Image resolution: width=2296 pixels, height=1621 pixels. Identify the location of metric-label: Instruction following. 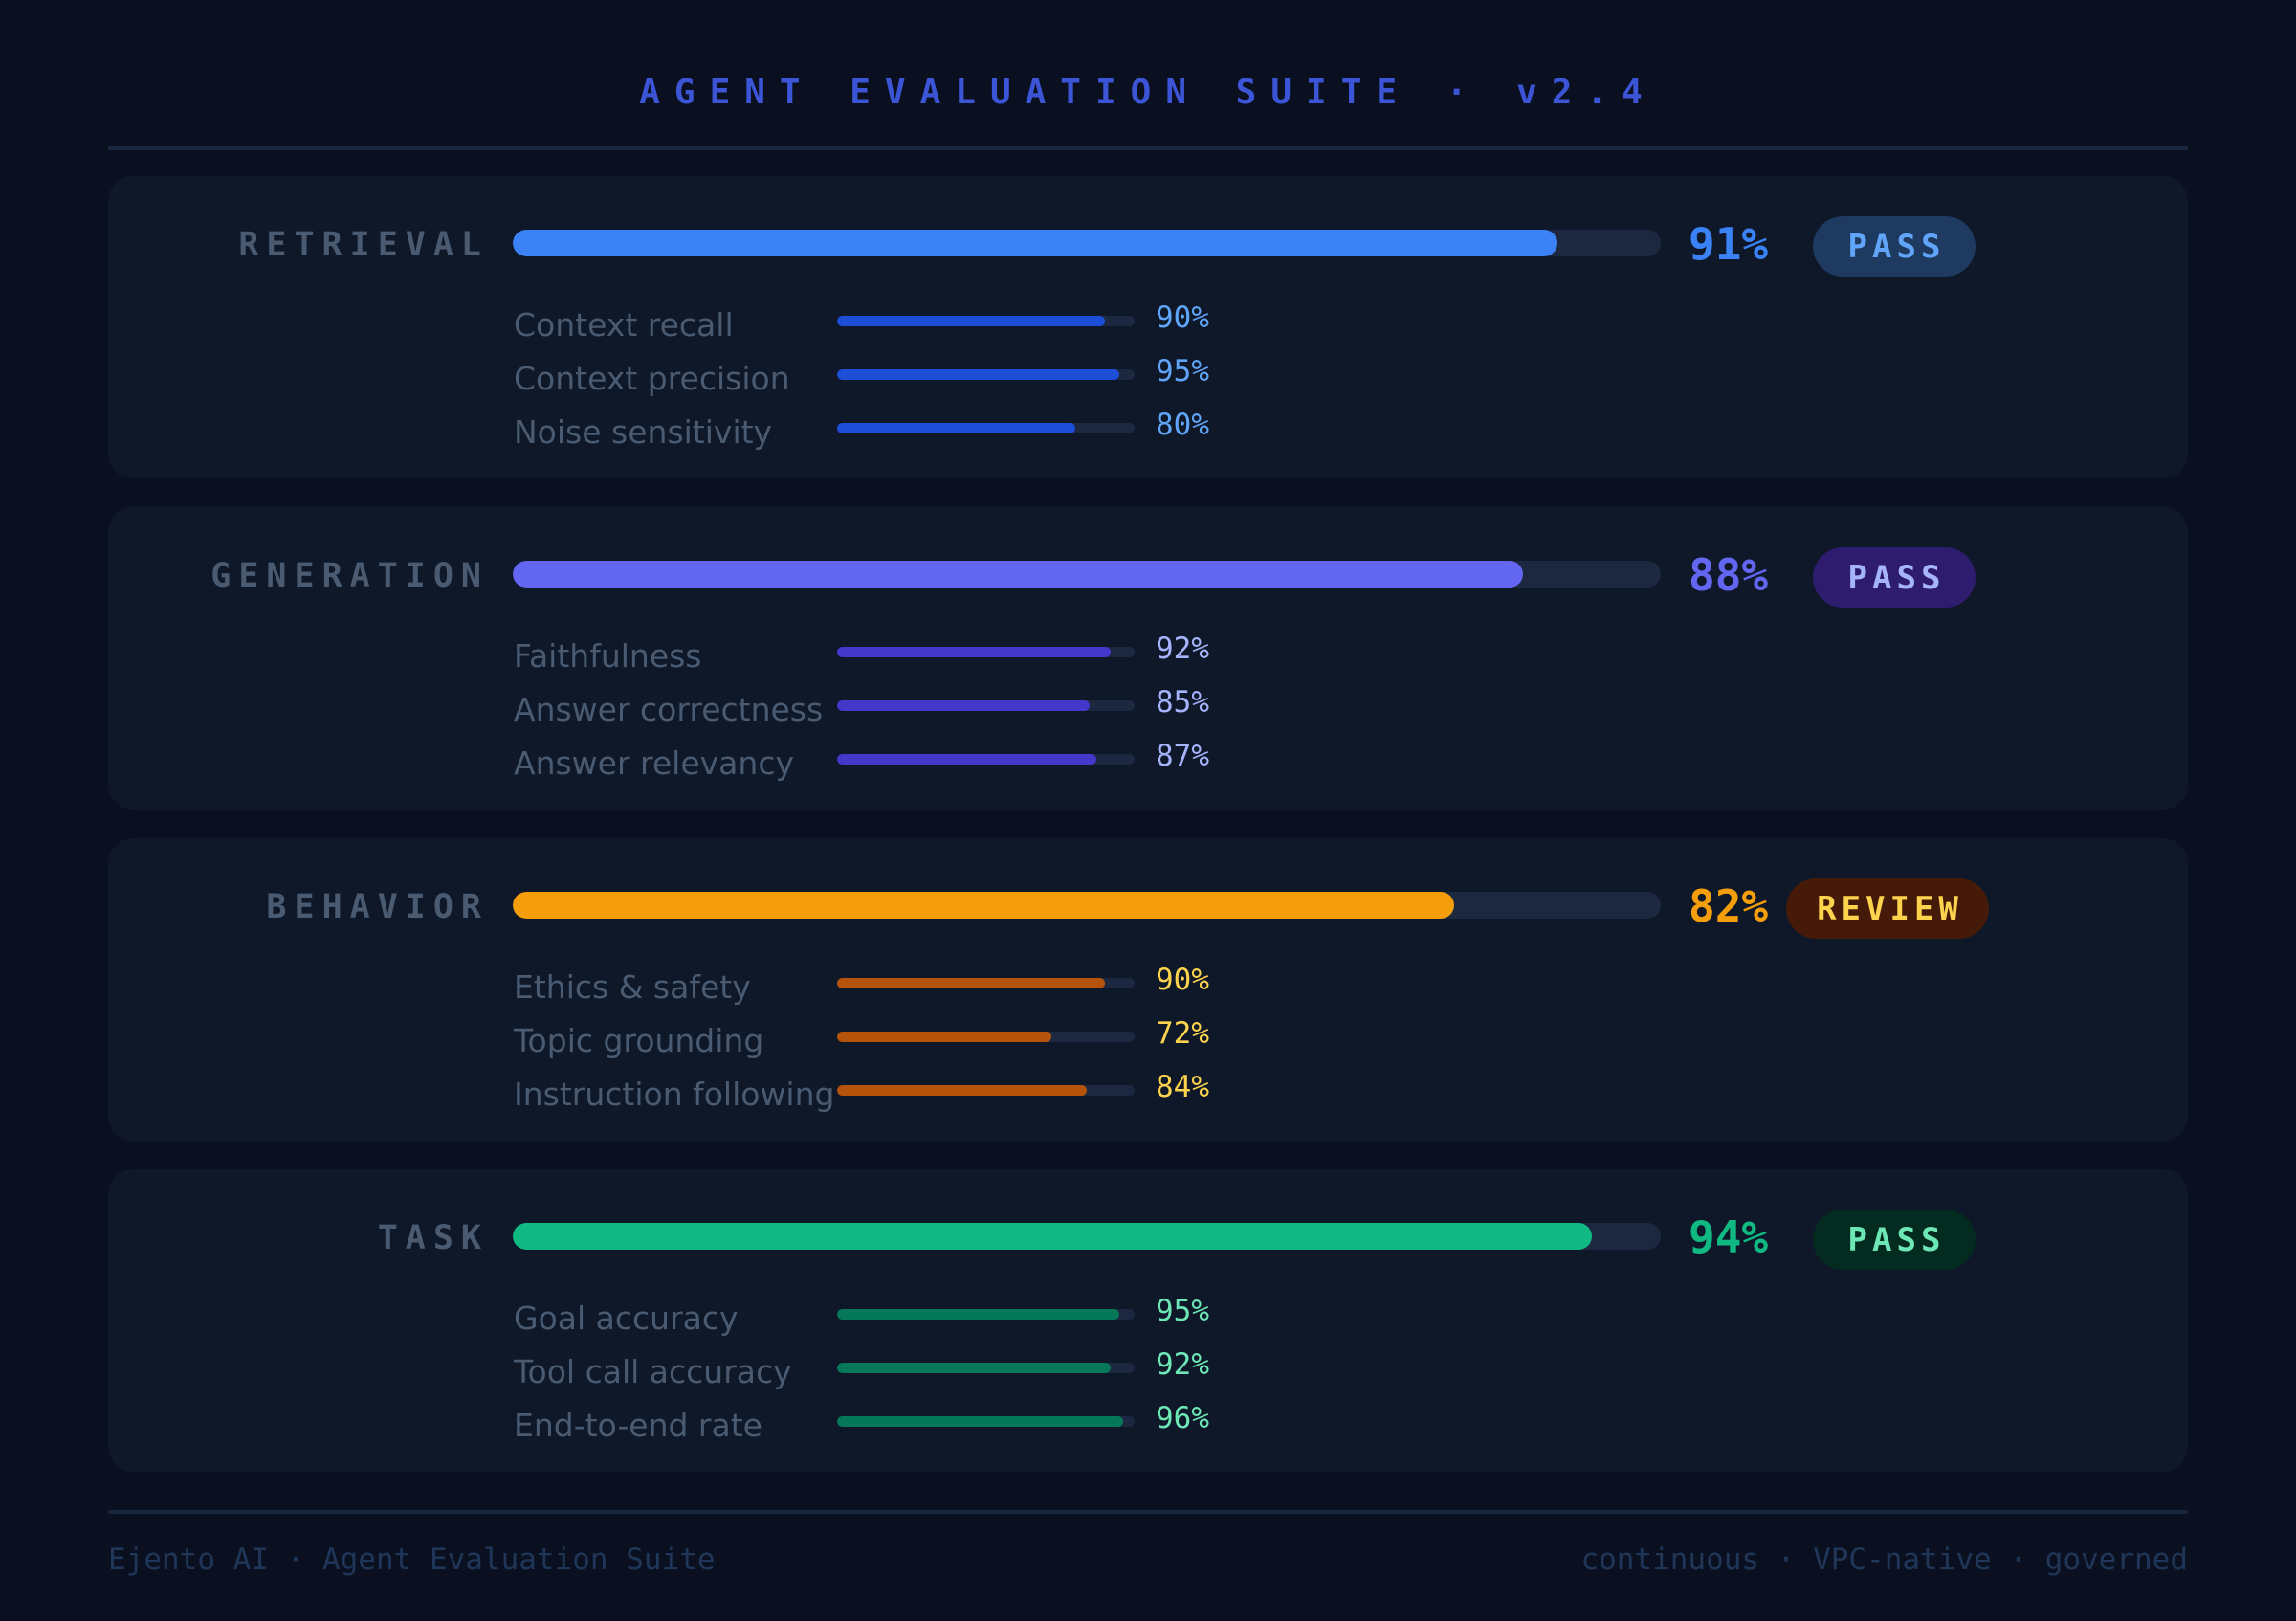
(675, 1094).